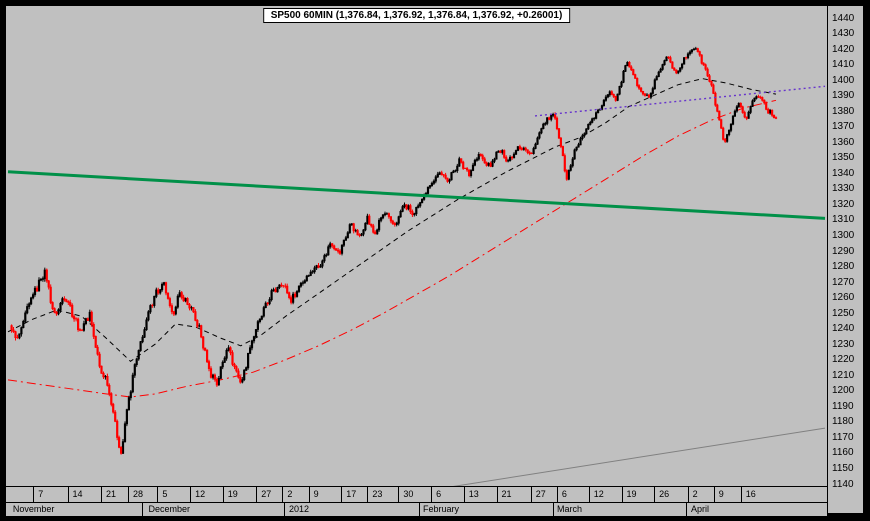  What do you see at coordinates (843, 251) in the screenshot?
I see `price-tick-label: 1290` at bounding box center [843, 251].